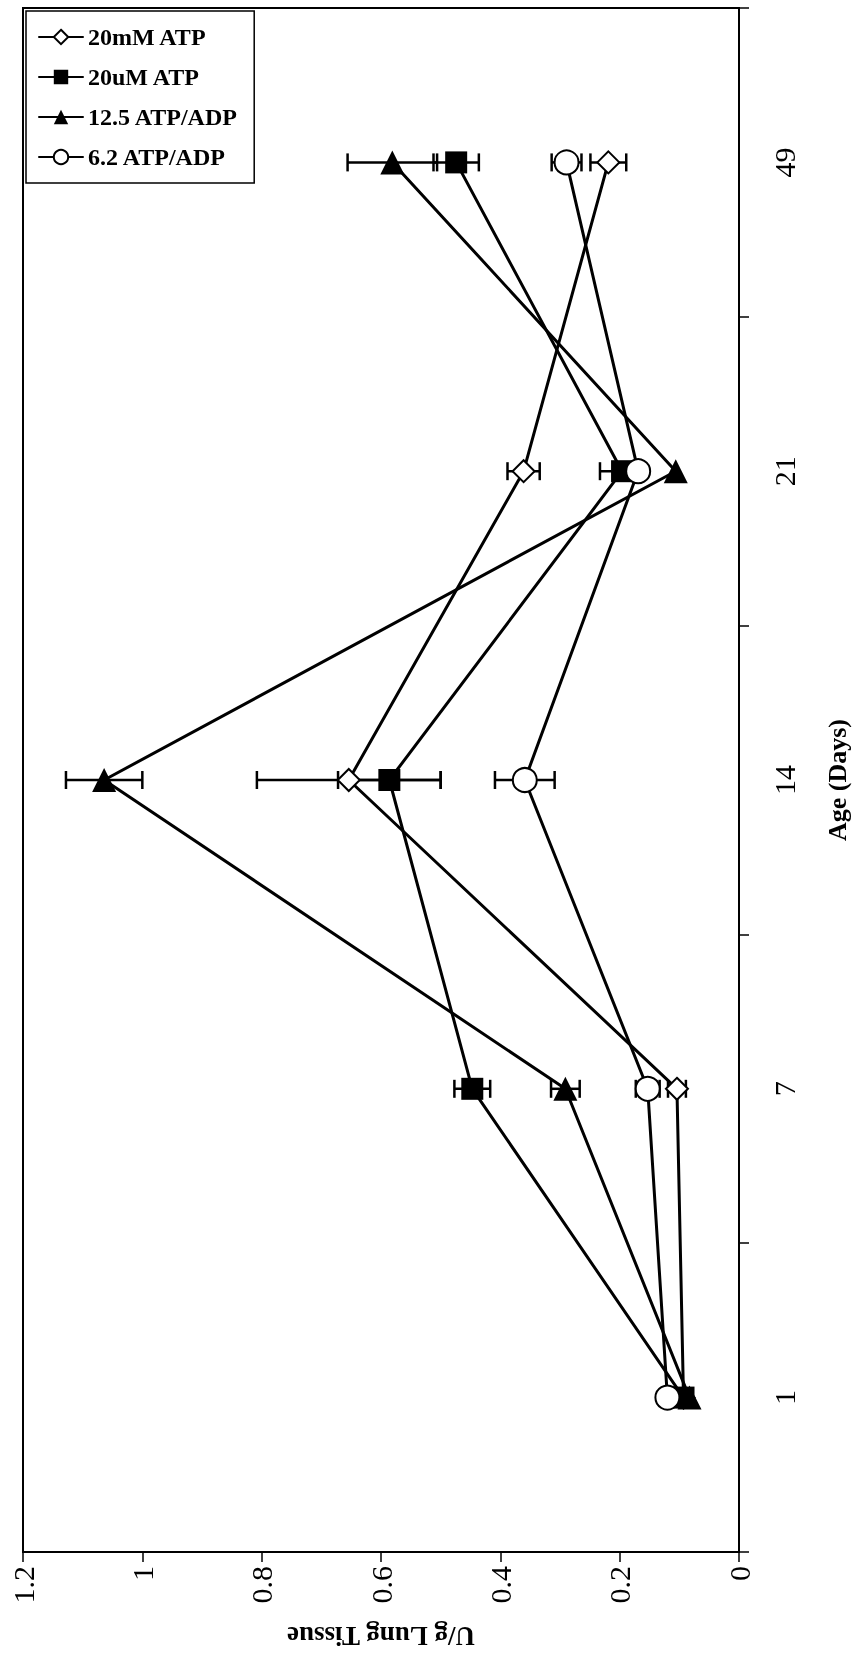 This screenshot has height=1663, width=858. Describe the element at coordinates (262, 1585) in the screenshot. I see `x-tick-label: 0.8` at that location.